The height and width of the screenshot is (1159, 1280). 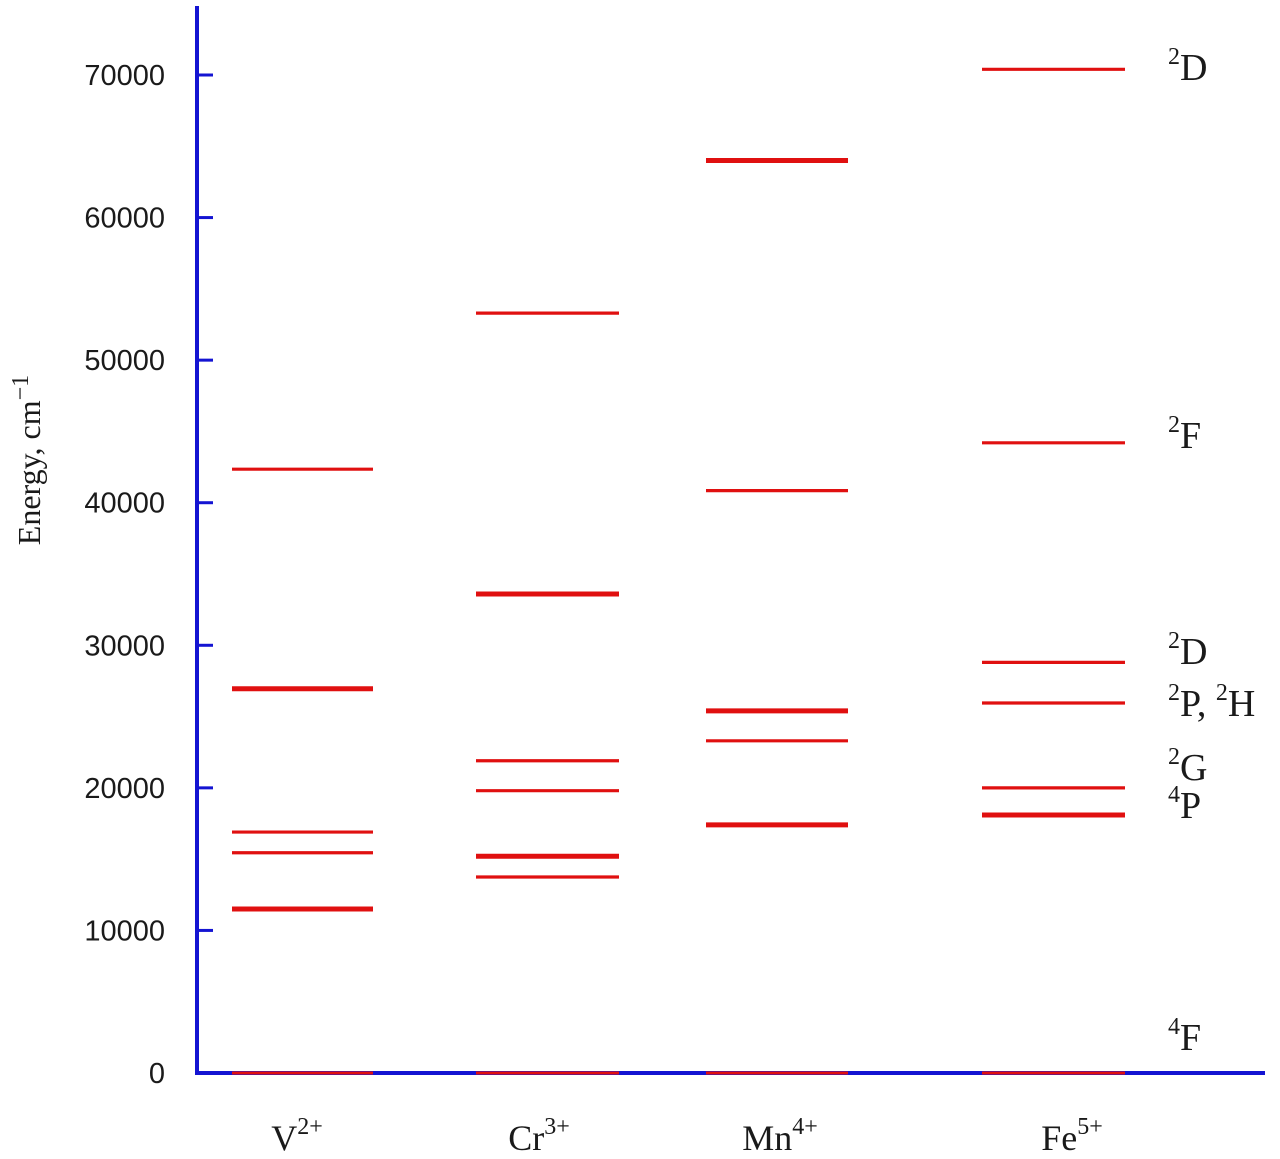 What do you see at coordinates (157, 1074) in the screenshot?
I see `y-tick-label: 0` at bounding box center [157, 1074].